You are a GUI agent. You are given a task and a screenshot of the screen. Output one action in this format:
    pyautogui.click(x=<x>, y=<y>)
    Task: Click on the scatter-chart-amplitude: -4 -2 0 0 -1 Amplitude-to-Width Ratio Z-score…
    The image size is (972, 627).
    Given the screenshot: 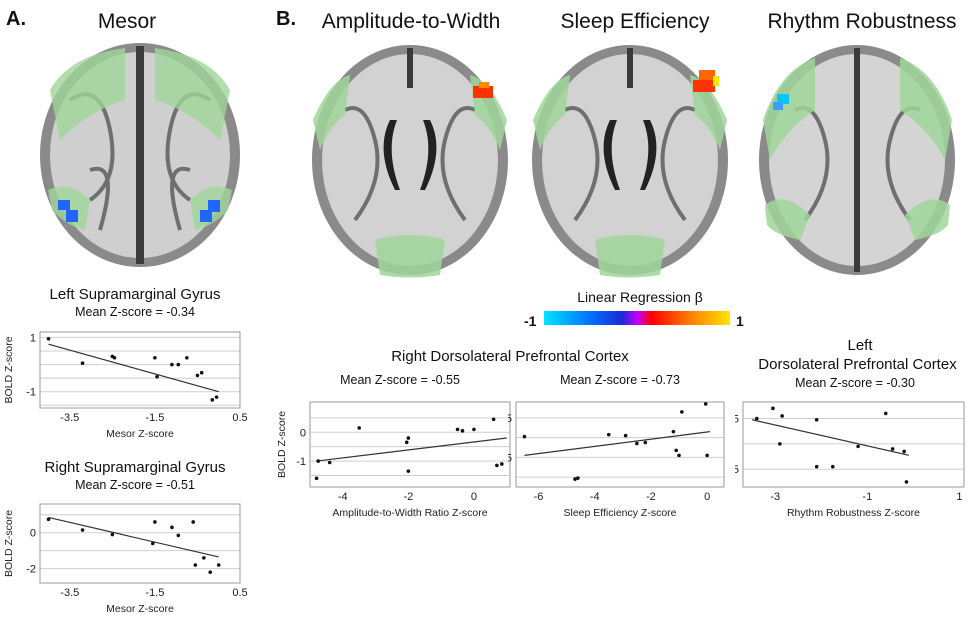 What is the action you would take?
    pyautogui.click(x=393, y=460)
    